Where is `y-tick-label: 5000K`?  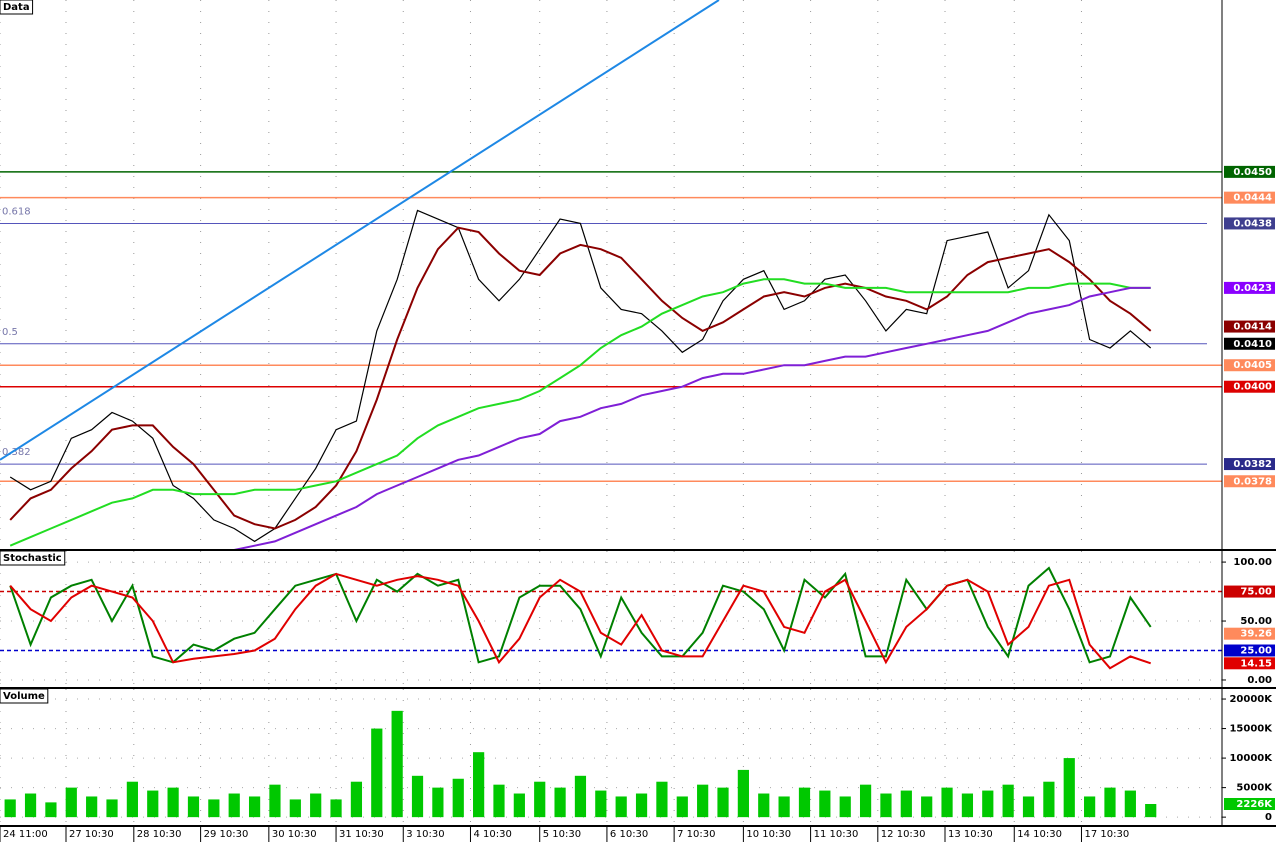
y-tick-label: 5000K is located at coordinates (1254, 788).